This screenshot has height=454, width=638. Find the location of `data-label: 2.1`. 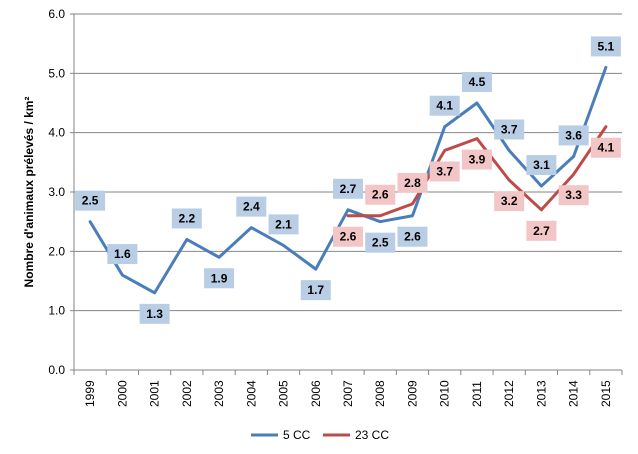

data-label: 2.1 is located at coordinates (283, 224).